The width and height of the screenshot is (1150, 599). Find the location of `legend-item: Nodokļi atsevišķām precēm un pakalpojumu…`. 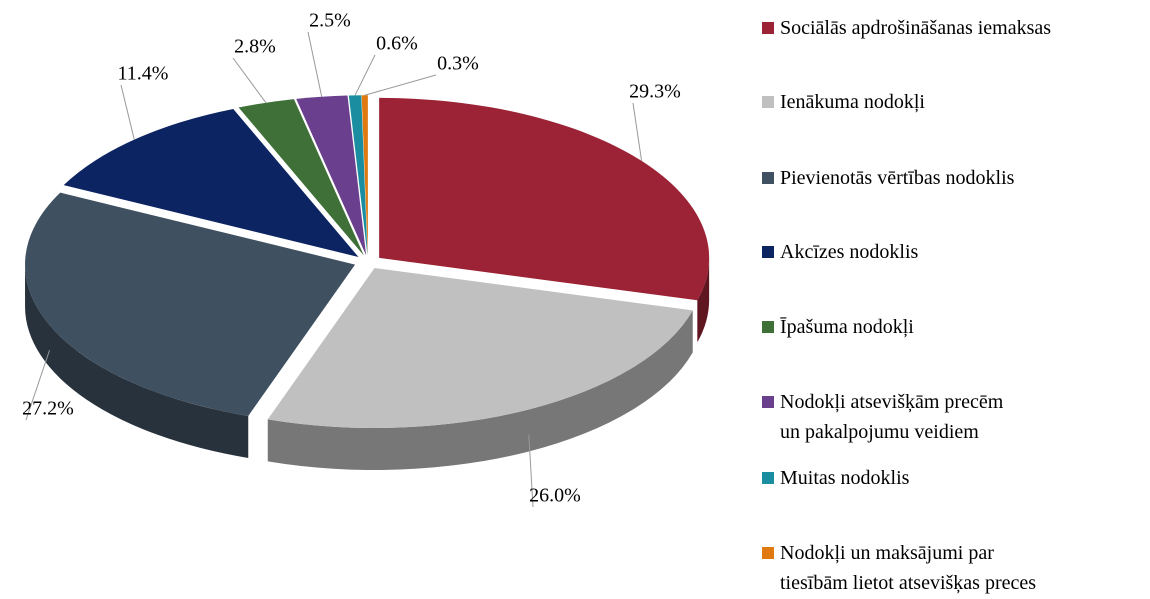

legend-item: Nodokļi atsevišķām precēm un pakalpojumu… is located at coordinates (882, 417).